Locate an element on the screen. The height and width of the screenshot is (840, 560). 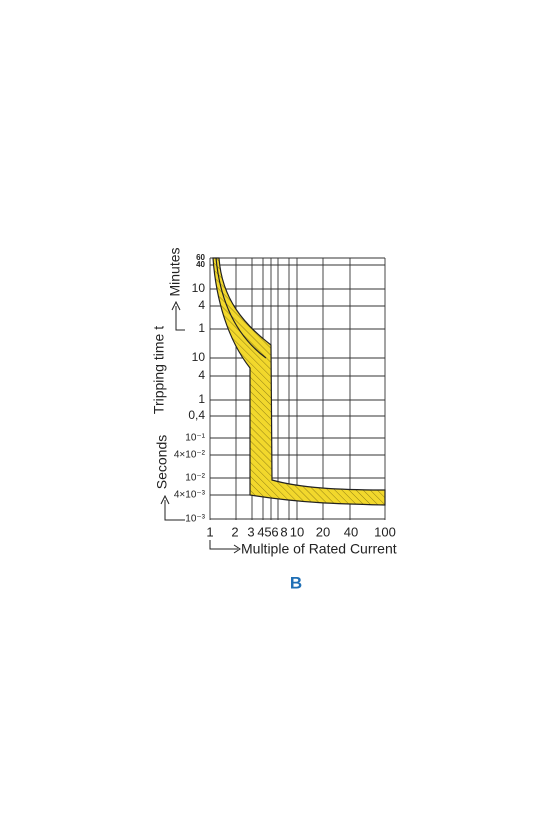
x-tick-label: 1 is located at coordinates (209, 531).